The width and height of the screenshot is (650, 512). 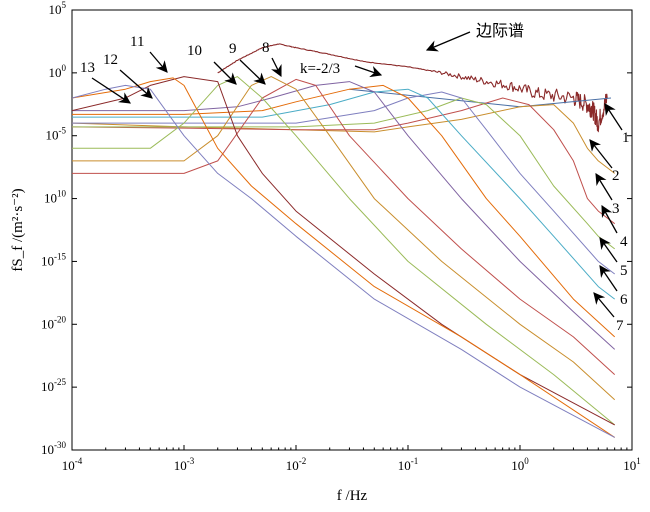 I want to click on annotation-label: 12, so click(x=110, y=60).